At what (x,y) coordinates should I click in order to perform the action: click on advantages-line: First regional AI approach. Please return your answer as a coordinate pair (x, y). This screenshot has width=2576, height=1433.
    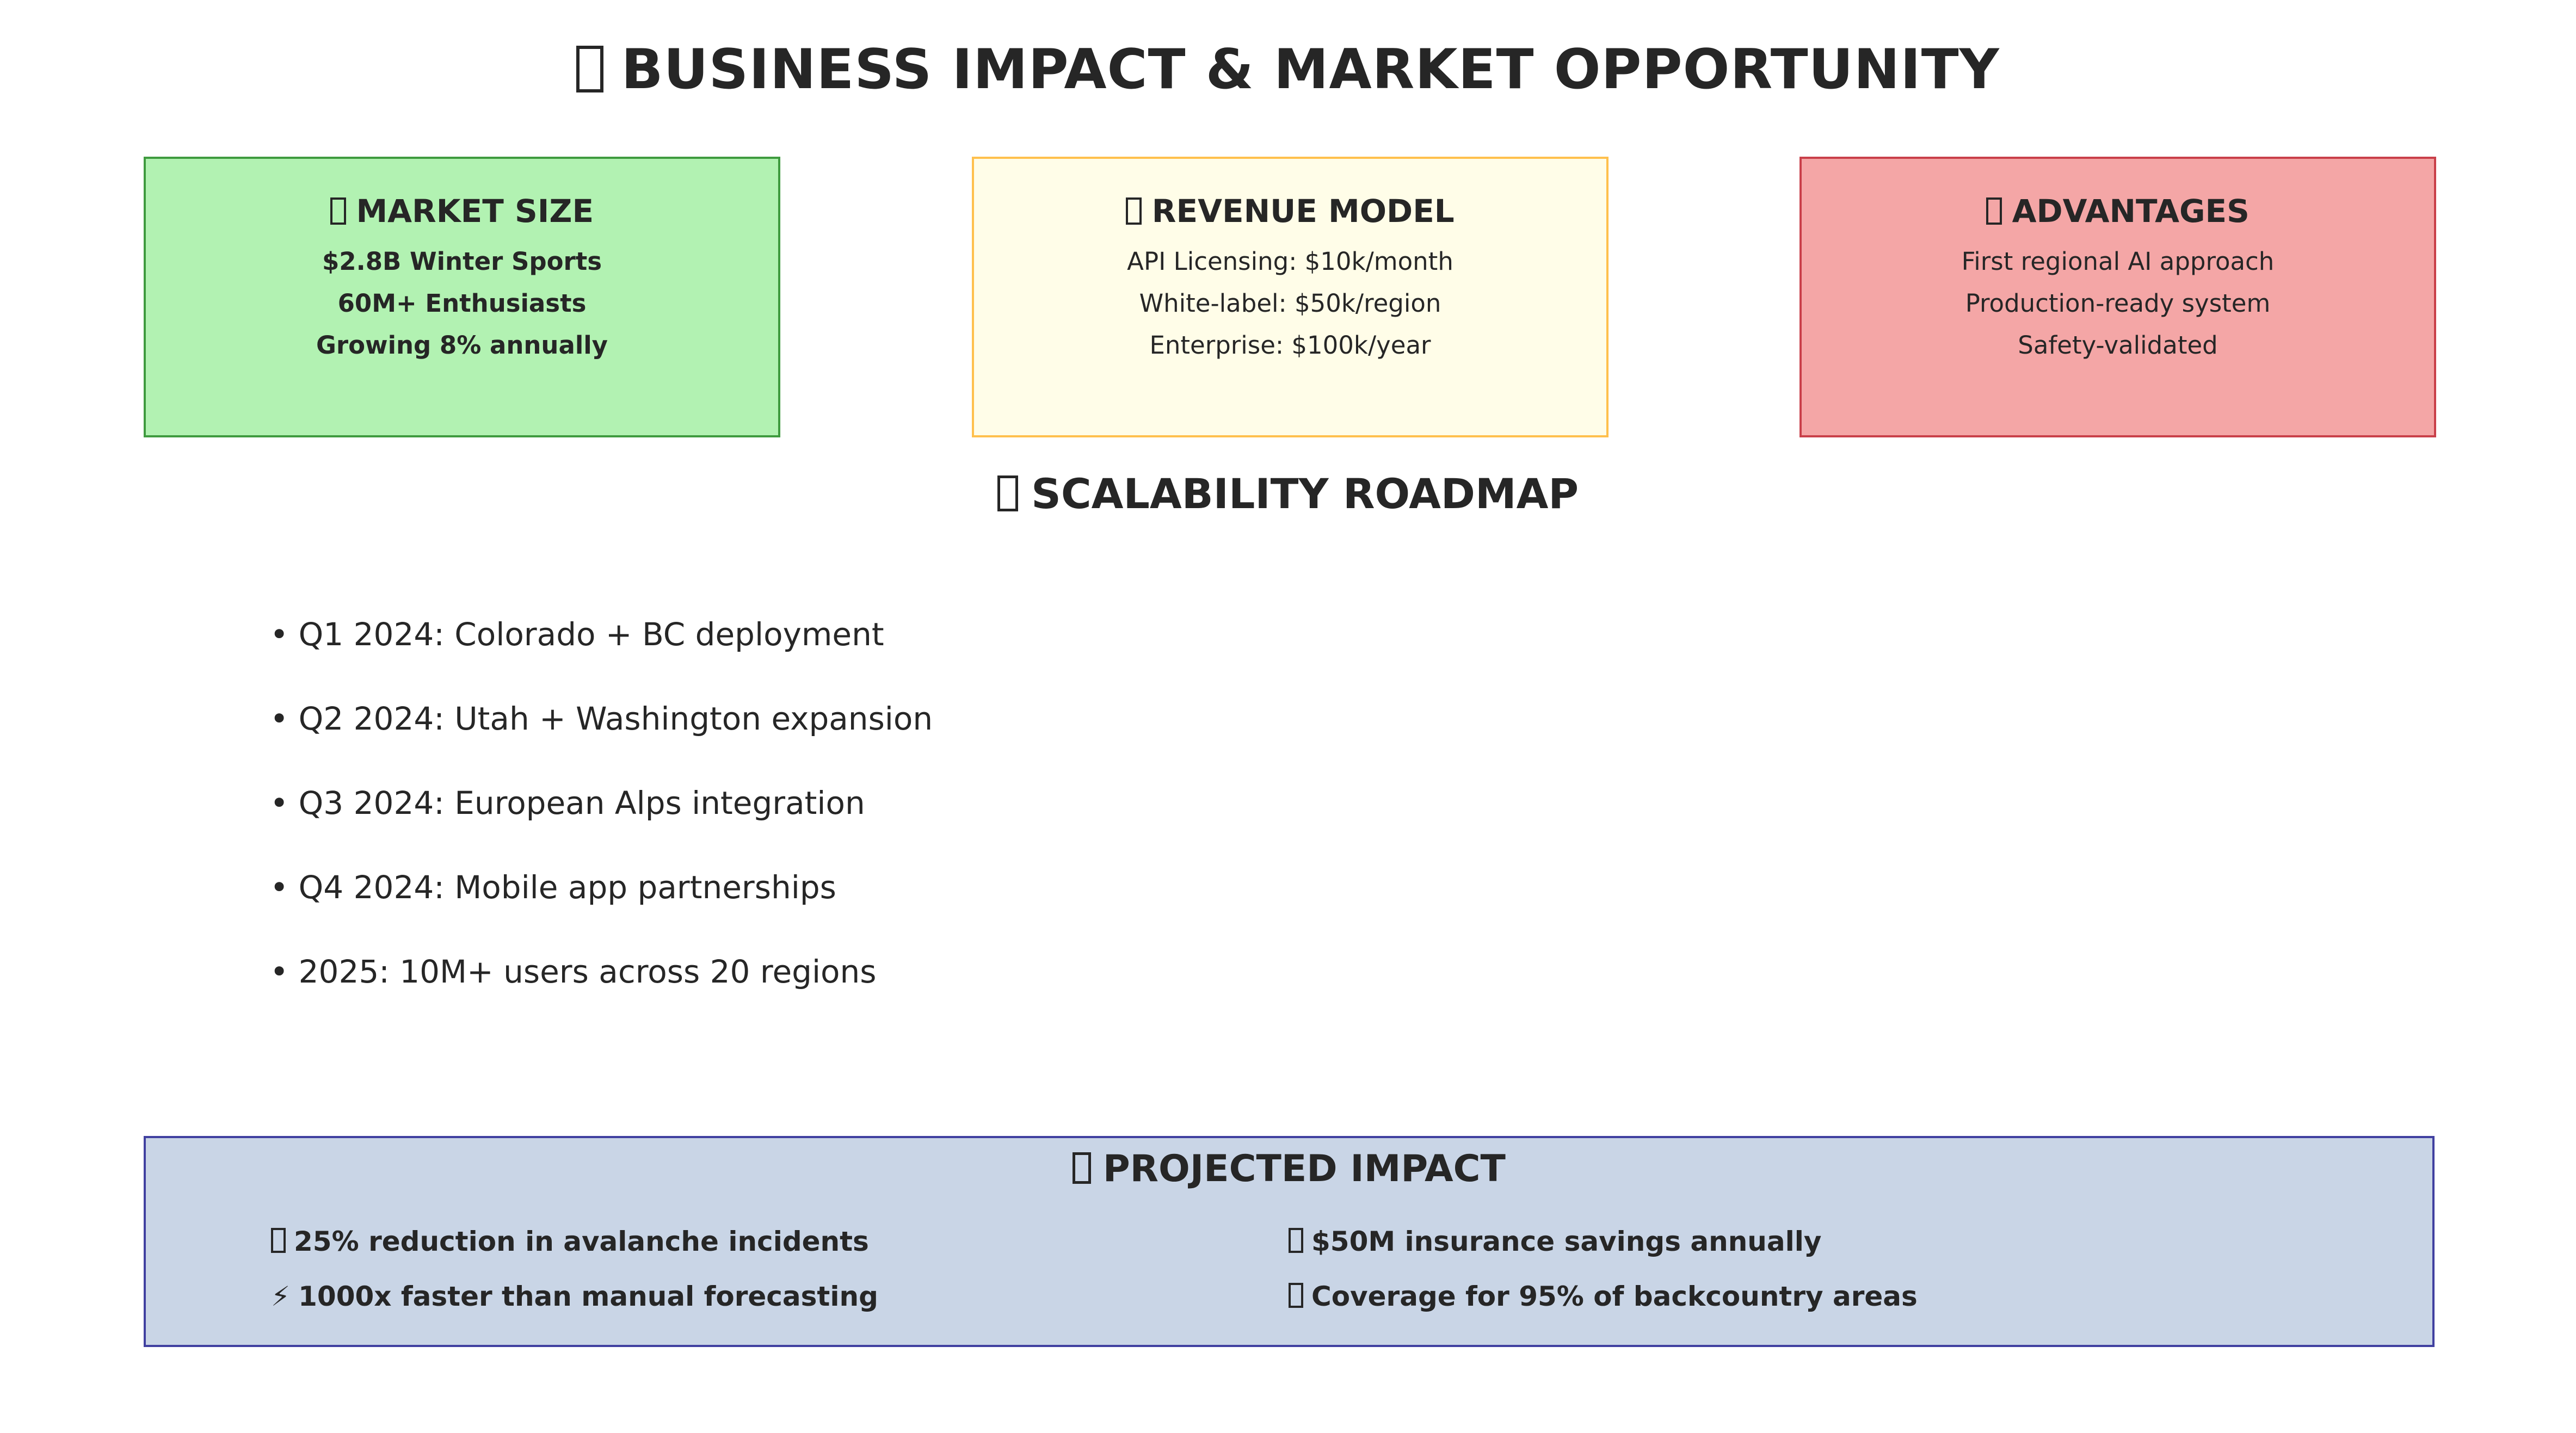
    Looking at the image, I should click on (2118, 261).